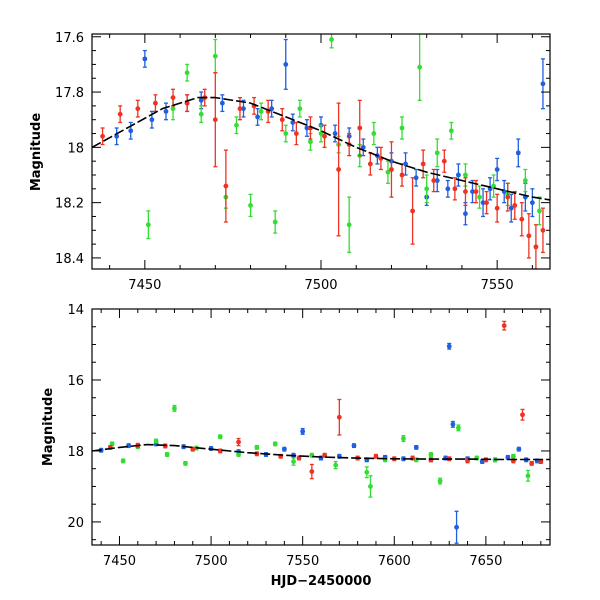 The width and height of the screenshot is (600, 600). I want to click on top-y-tick-label: 18.4, so click(69, 259).